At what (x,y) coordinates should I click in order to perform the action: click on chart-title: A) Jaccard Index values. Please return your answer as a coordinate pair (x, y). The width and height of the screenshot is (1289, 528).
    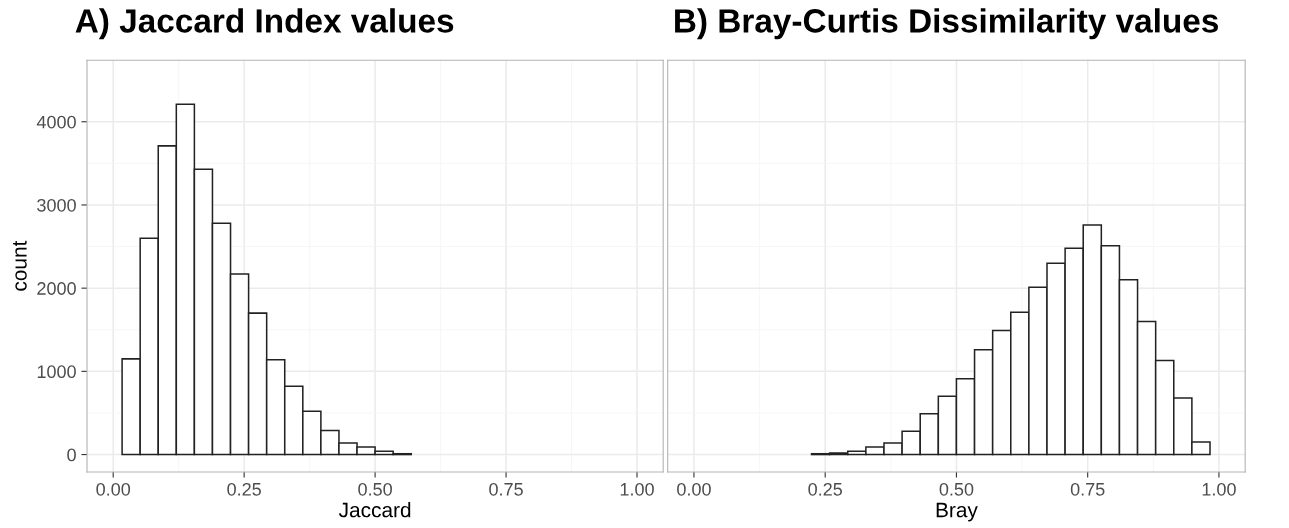
    Looking at the image, I should click on (264, 24).